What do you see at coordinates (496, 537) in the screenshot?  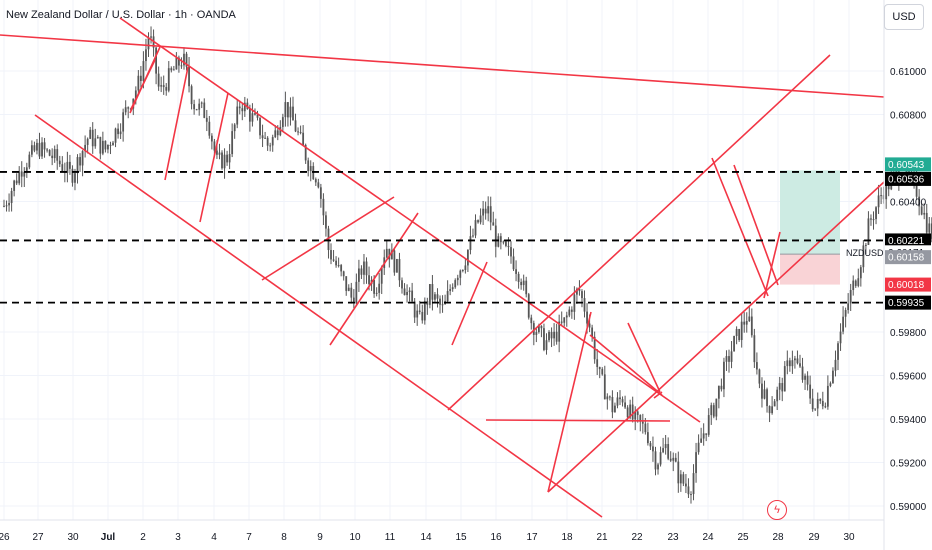 I see `x-tick-label: 16` at bounding box center [496, 537].